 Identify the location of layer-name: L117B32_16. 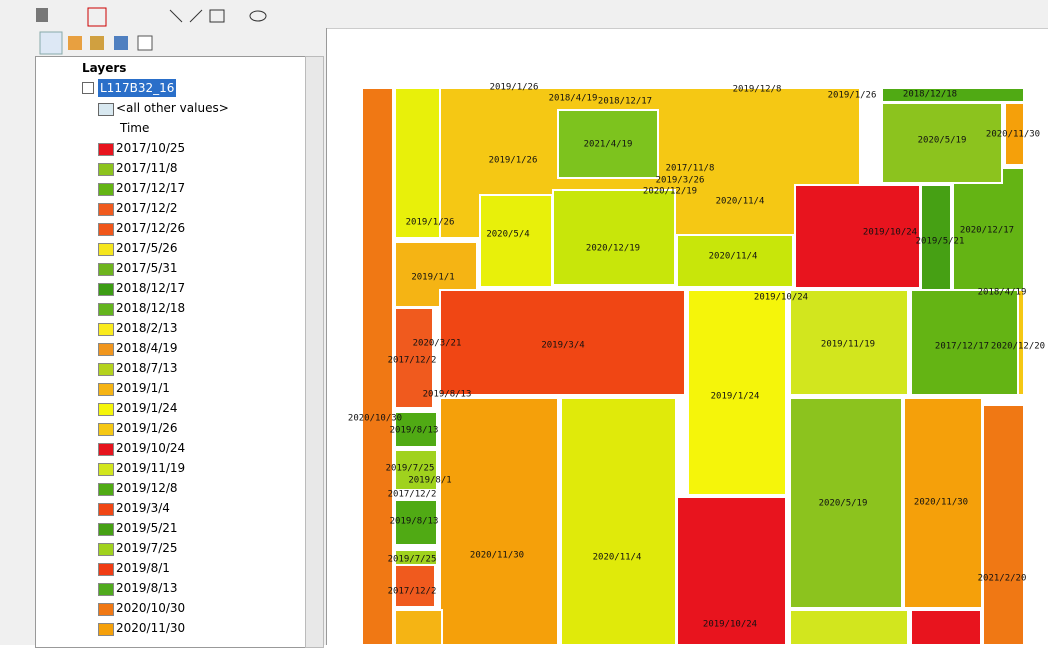
(137, 88).